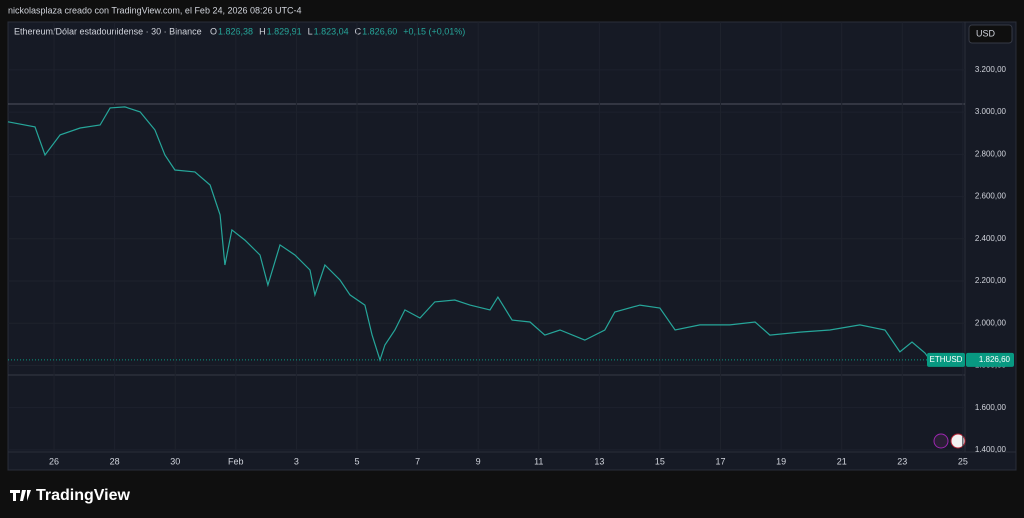 This screenshot has height=518, width=1024. What do you see at coordinates (356, 461) in the screenshot?
I see `x-tick-label: 5` at bounding box center [356, 461].